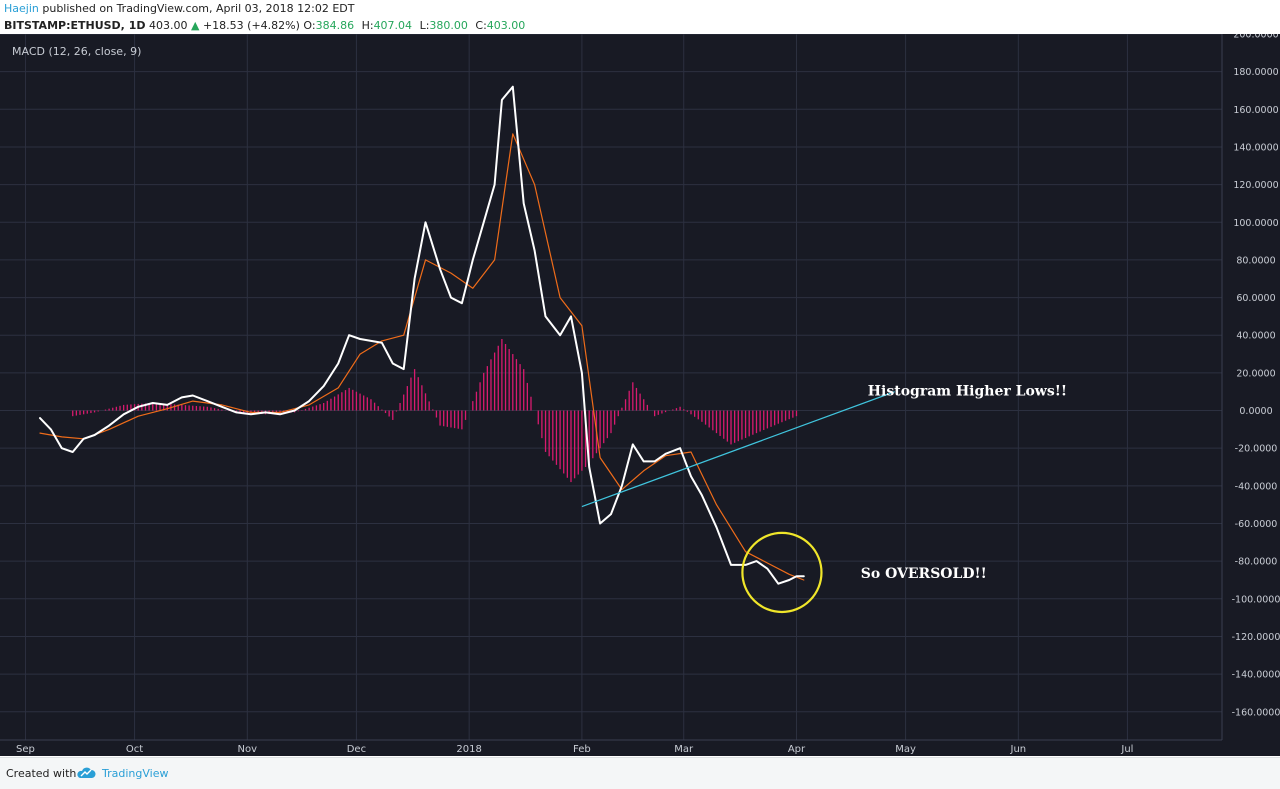  What do you see at coordinates (1256, 449) in the screenshot?
I see `y-tick-label: -20.0000` at bounding box center [1256, 449].